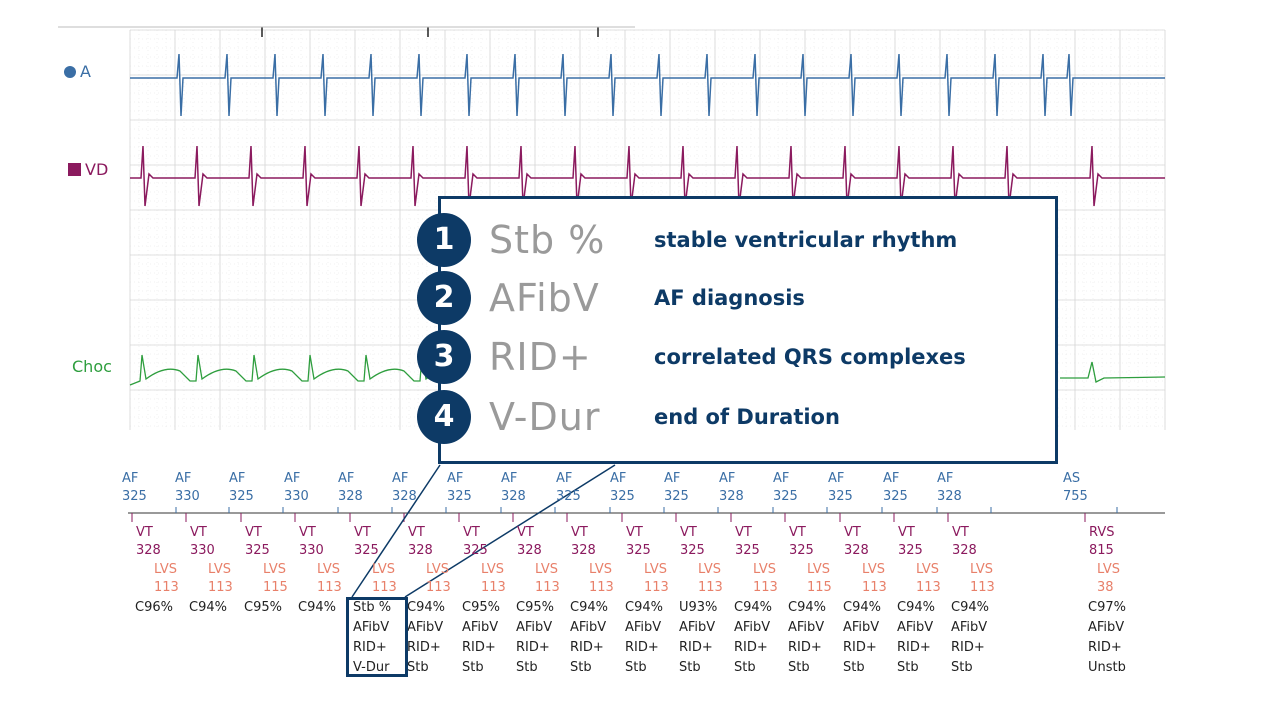 Image resolution: width=1280 pixels, height=720 pixels. Describe the element at coordinates (296, 488) in the screenshot. I see `atrial-marker: AF 330` at that location.